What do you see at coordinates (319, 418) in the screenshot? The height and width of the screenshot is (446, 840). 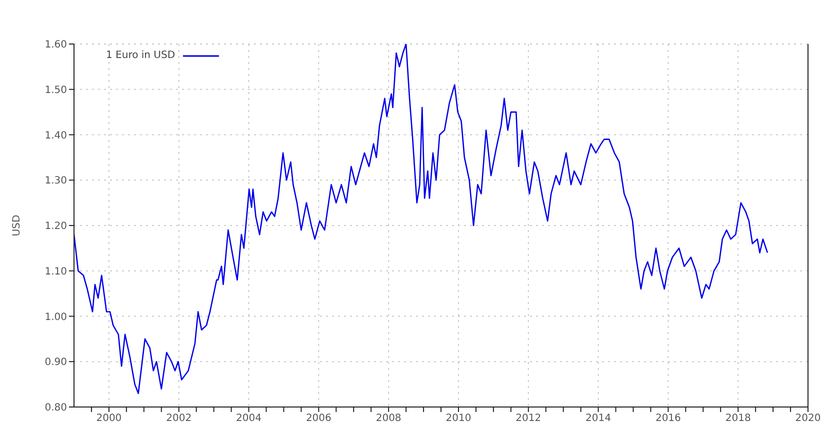 I see `x-tick-label: 2006` at bounding box center [319, 418].